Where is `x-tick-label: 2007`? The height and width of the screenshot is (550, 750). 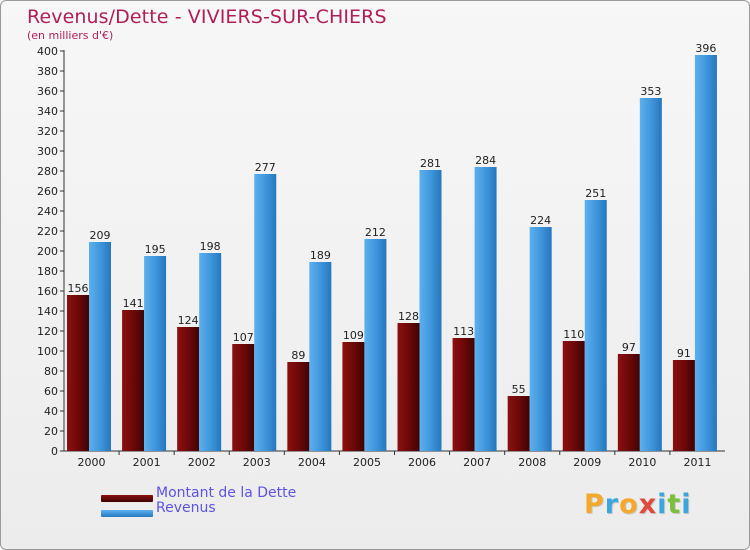 x-tick-label: 2007 is located at coordinates (477, 462).